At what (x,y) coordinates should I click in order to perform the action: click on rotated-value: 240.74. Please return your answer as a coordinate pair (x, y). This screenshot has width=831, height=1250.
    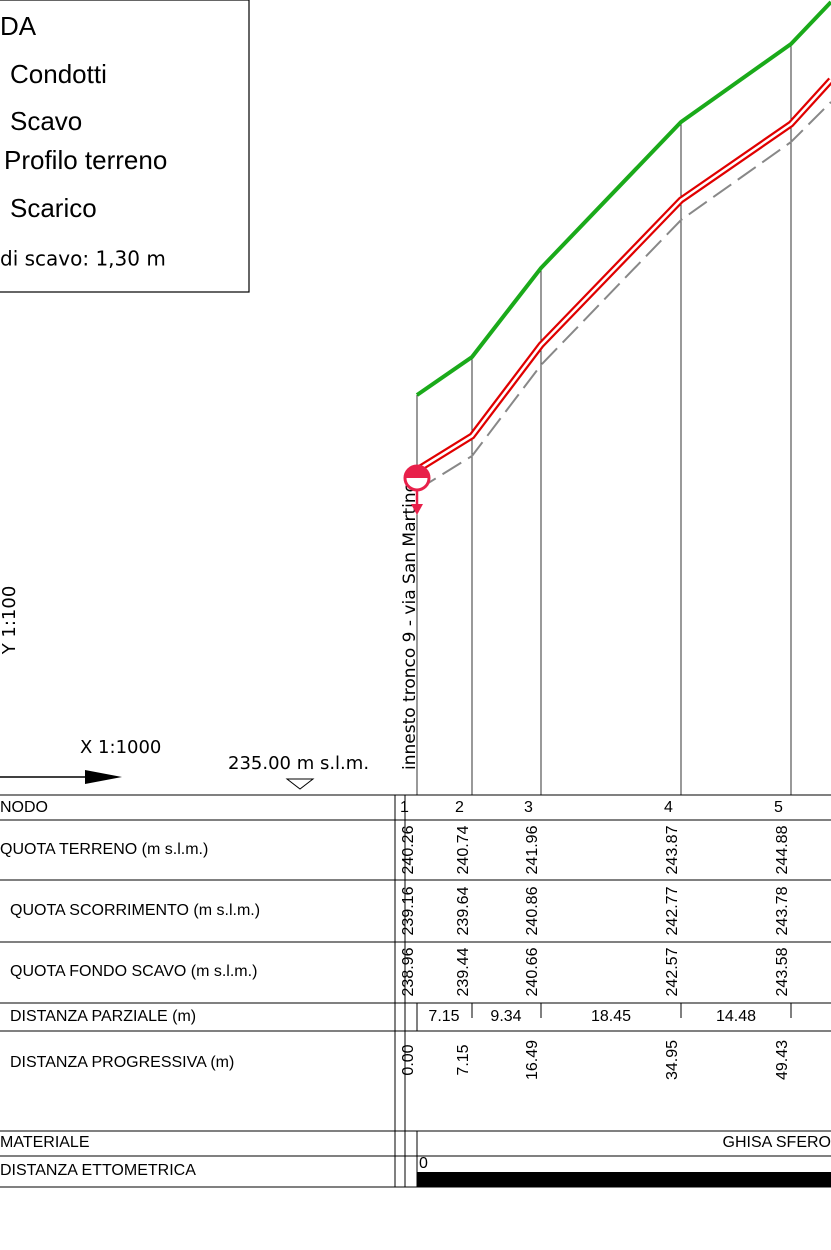
    Looking at the image, I should click on (463, 849).